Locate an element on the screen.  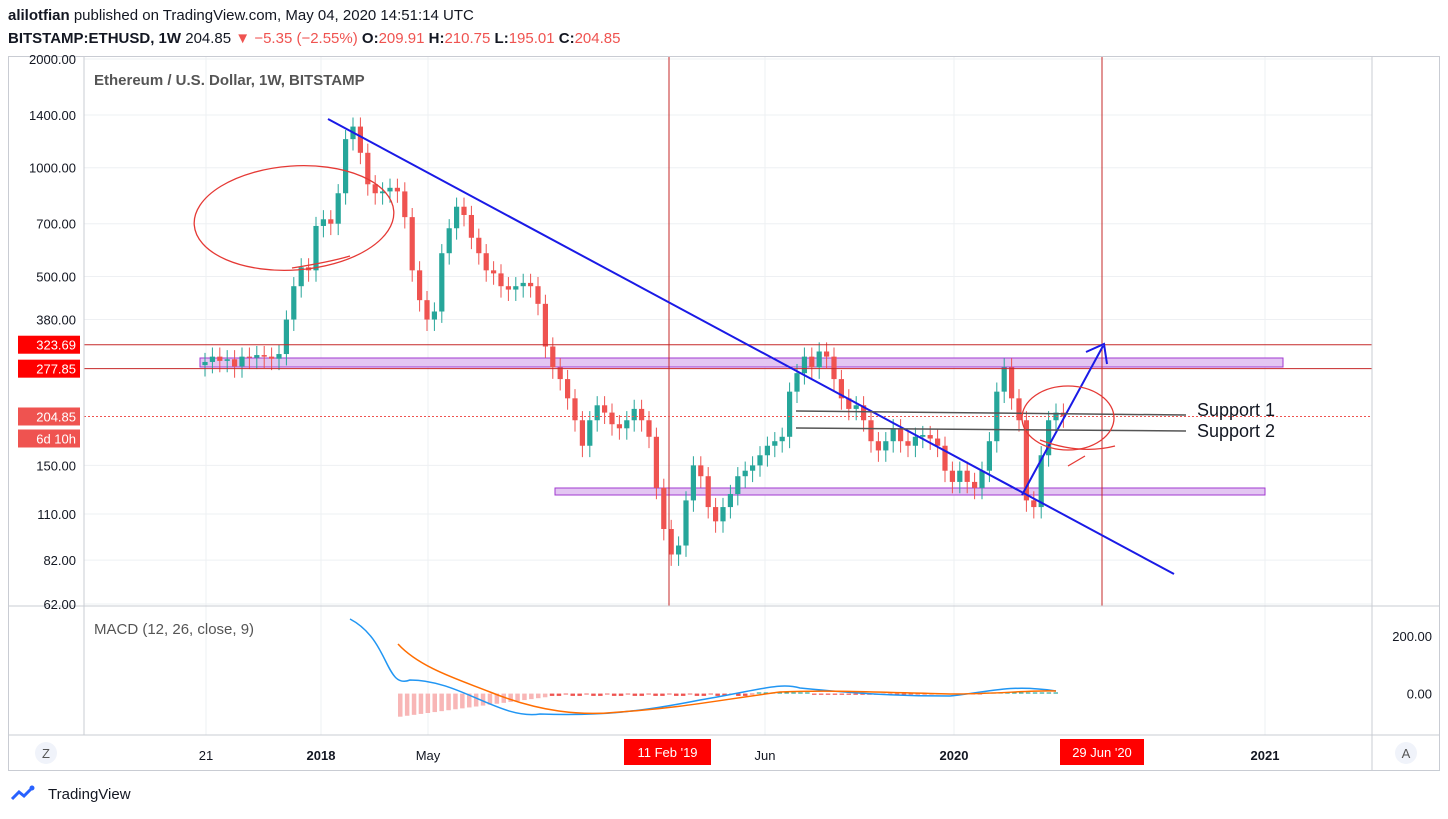
price-label-text: 323.69 is located at coordinates (56, 345).